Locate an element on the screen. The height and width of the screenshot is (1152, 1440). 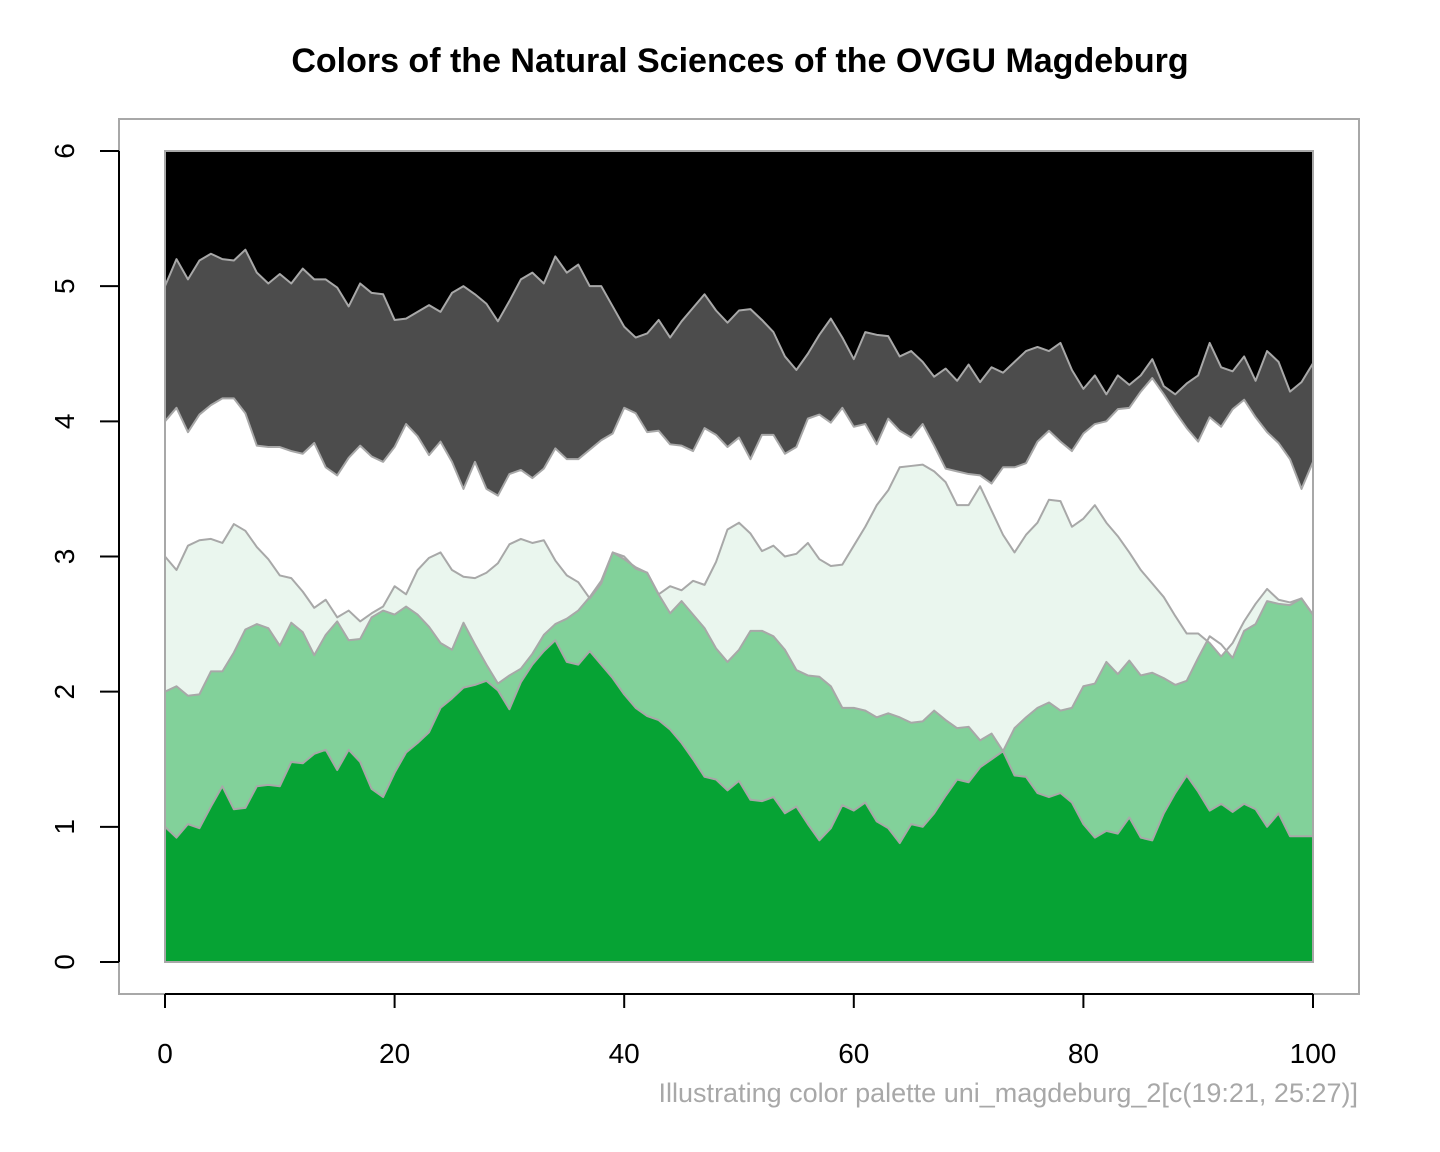
y-tick-label: 2 is located at coordinates (64, 692).